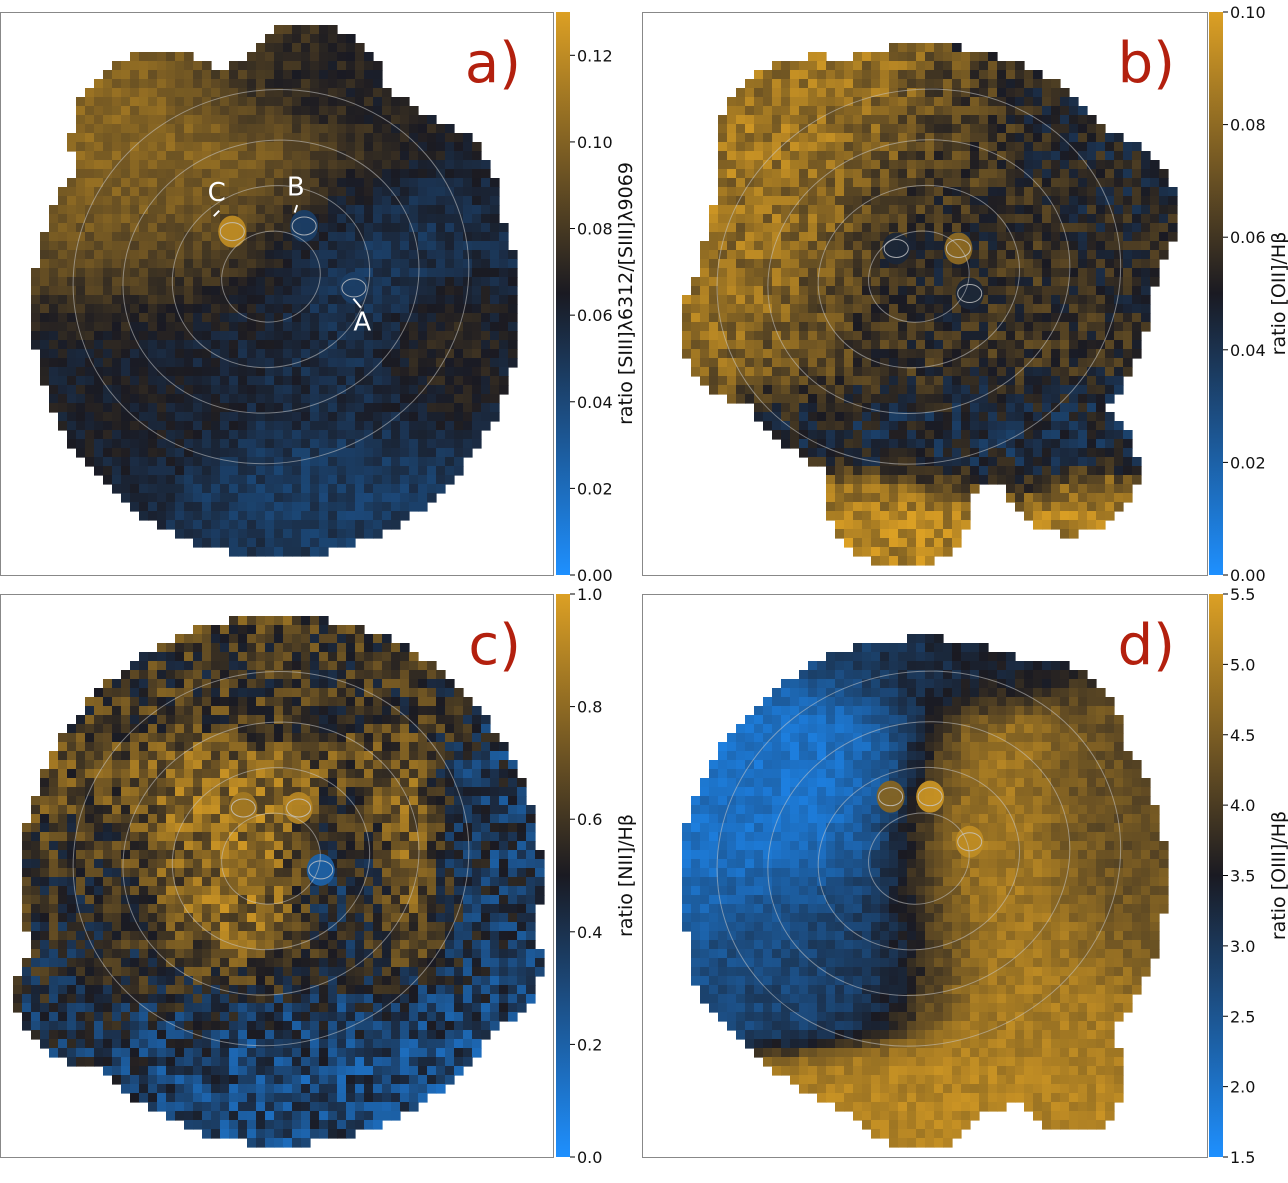 The height and width of the screenshot is (1183, 1288). I want to click on colorbar-tick-label: 0.08, so click(595, 229).